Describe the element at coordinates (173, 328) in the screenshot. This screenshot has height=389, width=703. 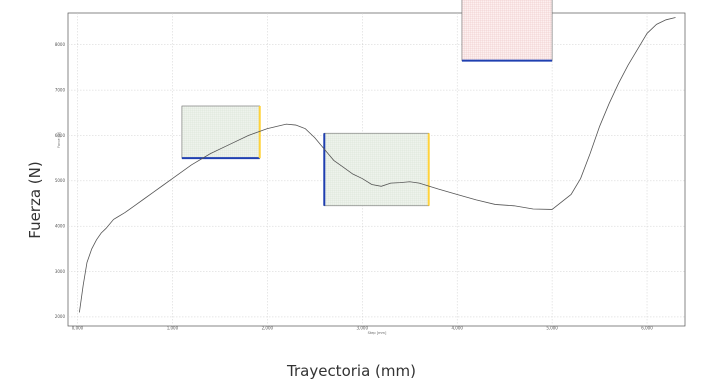
I see `x-tick-label-1: 1,000` at that location.